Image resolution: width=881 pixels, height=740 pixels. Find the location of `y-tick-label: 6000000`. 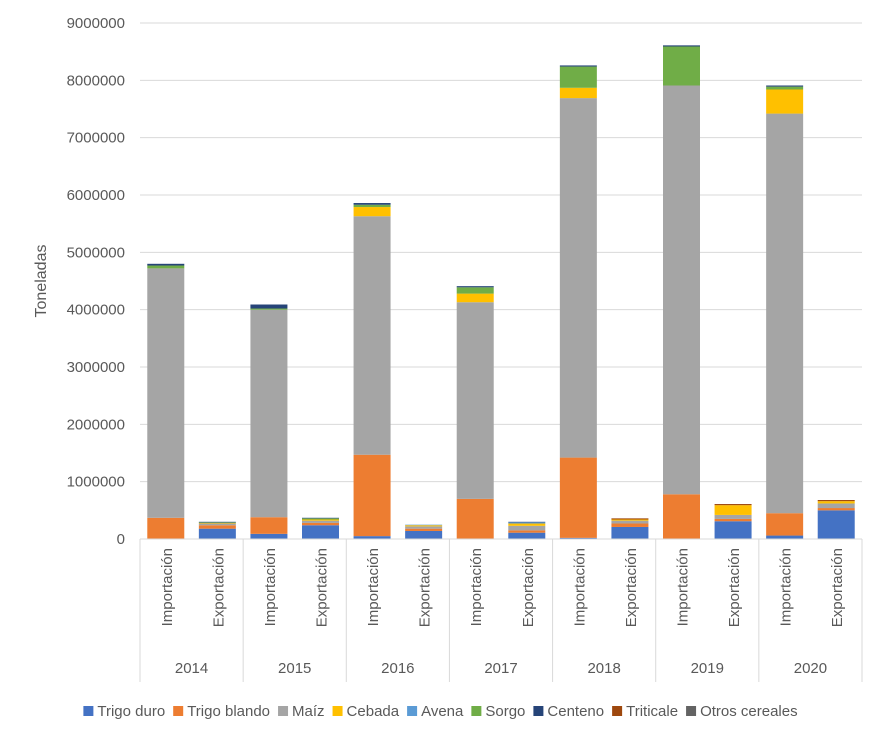

y-tick-label: 6000000 is located at coordinates (96, 195).